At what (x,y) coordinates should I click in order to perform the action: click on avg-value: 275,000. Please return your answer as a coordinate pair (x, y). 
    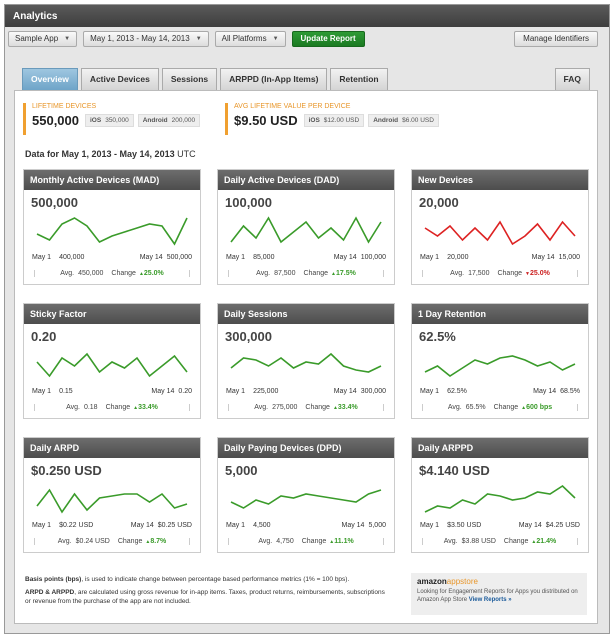
    Looking at the image, I should click on (285, 407).